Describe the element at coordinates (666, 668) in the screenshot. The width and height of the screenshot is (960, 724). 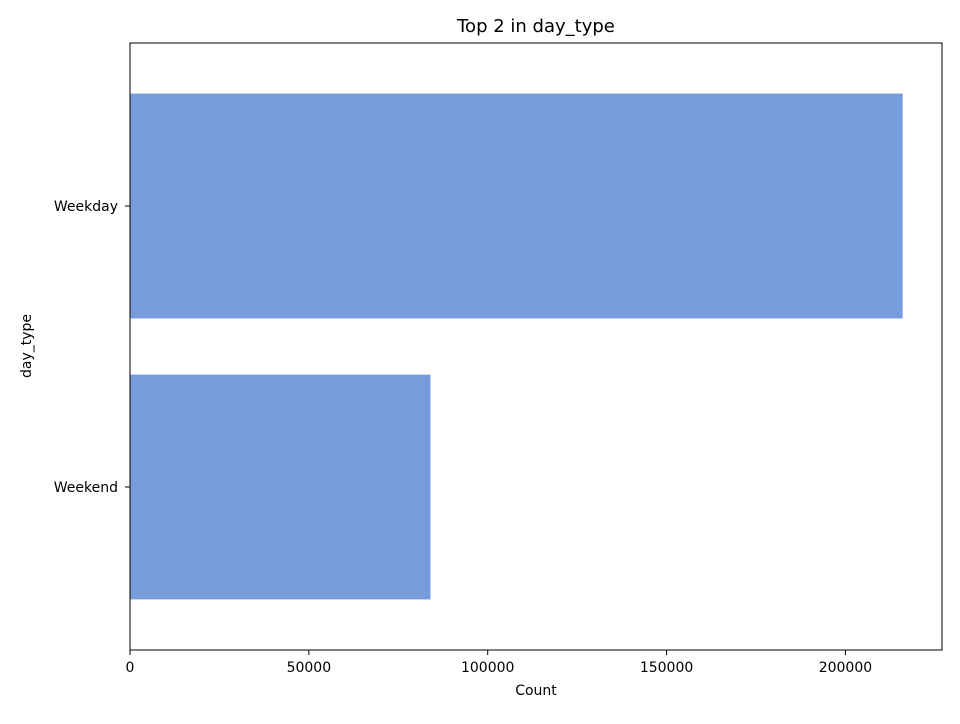
I see `x-tick-label: 150000` at that location.